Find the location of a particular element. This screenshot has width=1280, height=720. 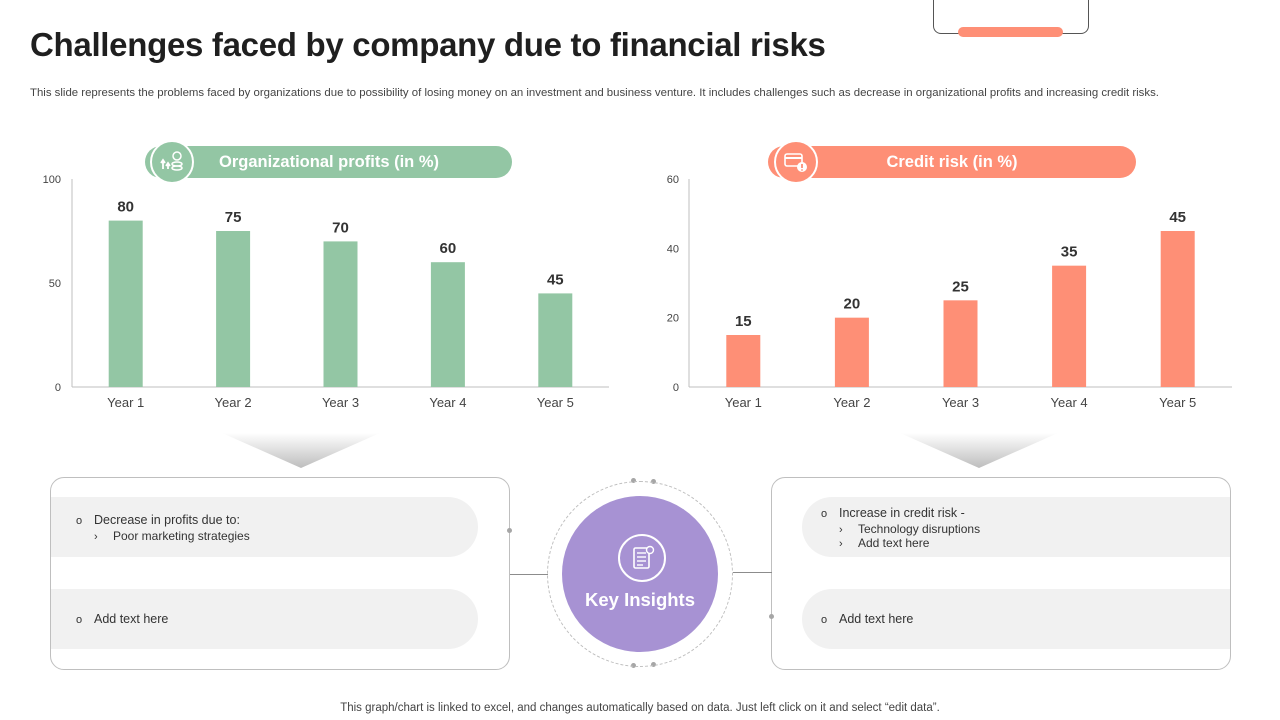

bar-value-label: 80 is located at coordinates (125, 207).